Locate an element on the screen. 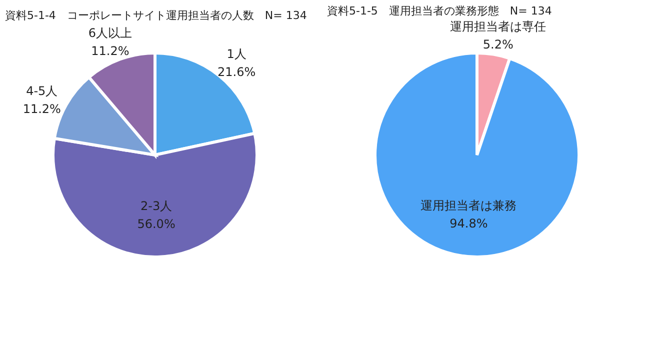  chart-title: 資料5-1-4 コーポレートサイト運用担当者の人数 N= 134 is located at coordinates (156, 15).